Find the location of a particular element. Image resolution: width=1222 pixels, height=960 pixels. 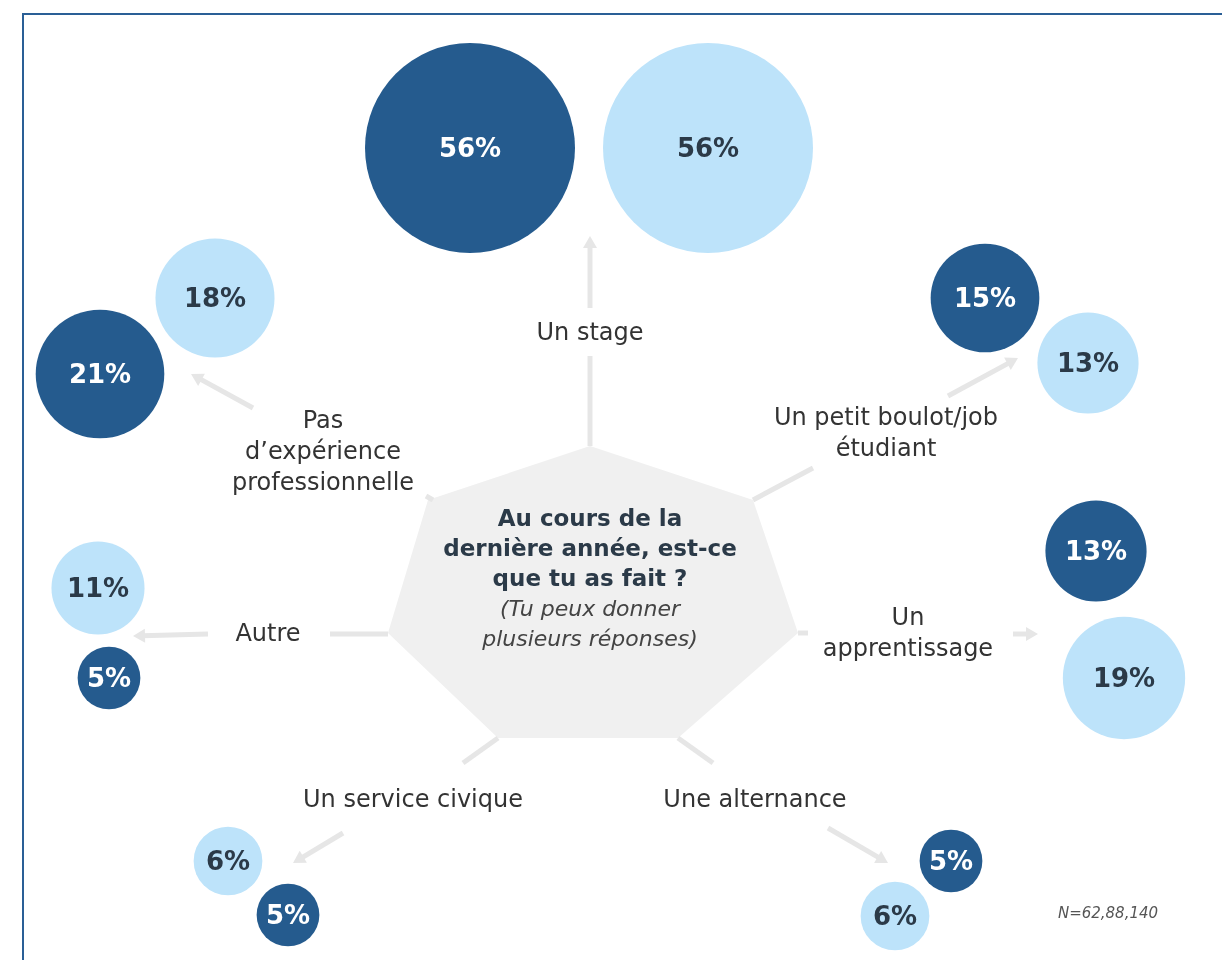

data-label: 18% is located at coordinates (215, 298).